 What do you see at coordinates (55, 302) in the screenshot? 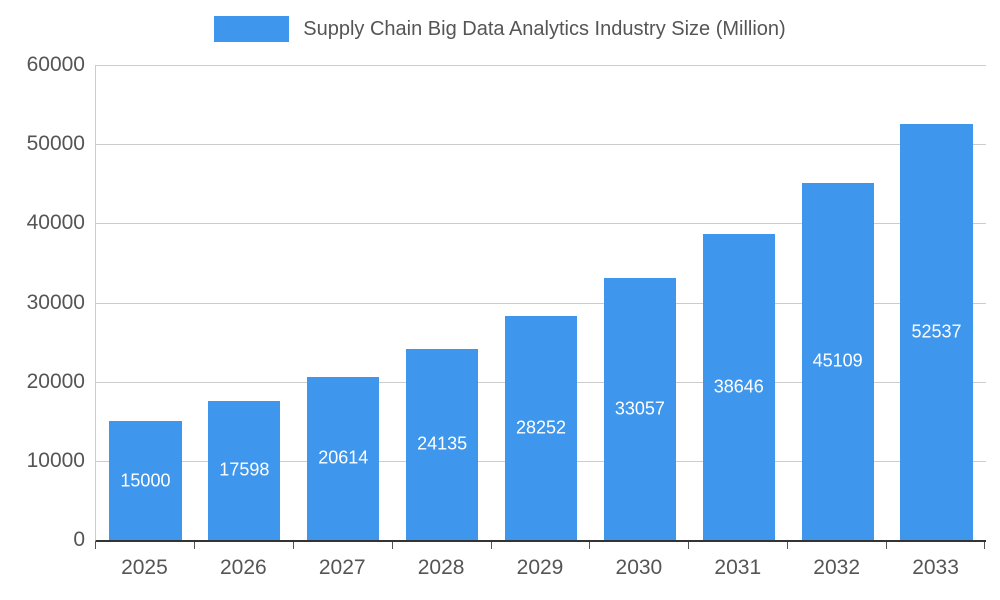
I see `y-tick-label: 30000` at bounding box center [55, 302].